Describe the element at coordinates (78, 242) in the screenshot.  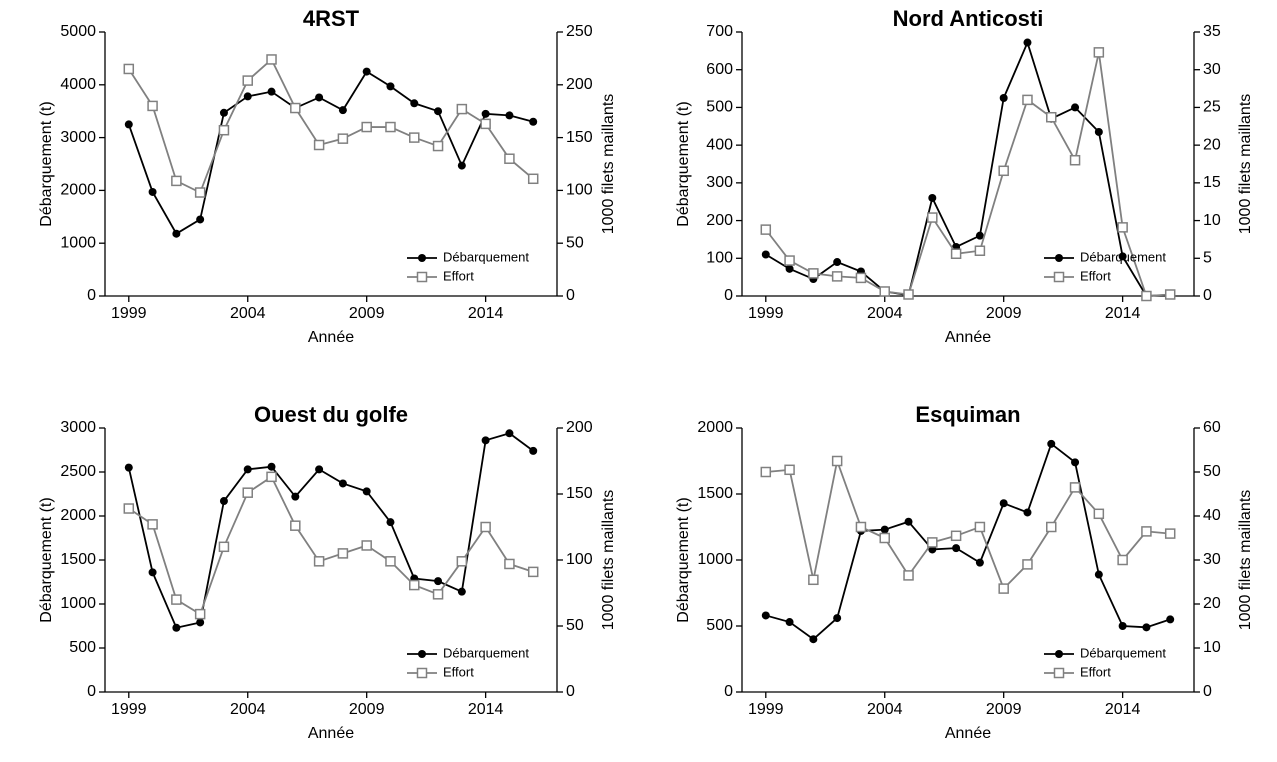
I see `y-tick-label: 1000` at that location.